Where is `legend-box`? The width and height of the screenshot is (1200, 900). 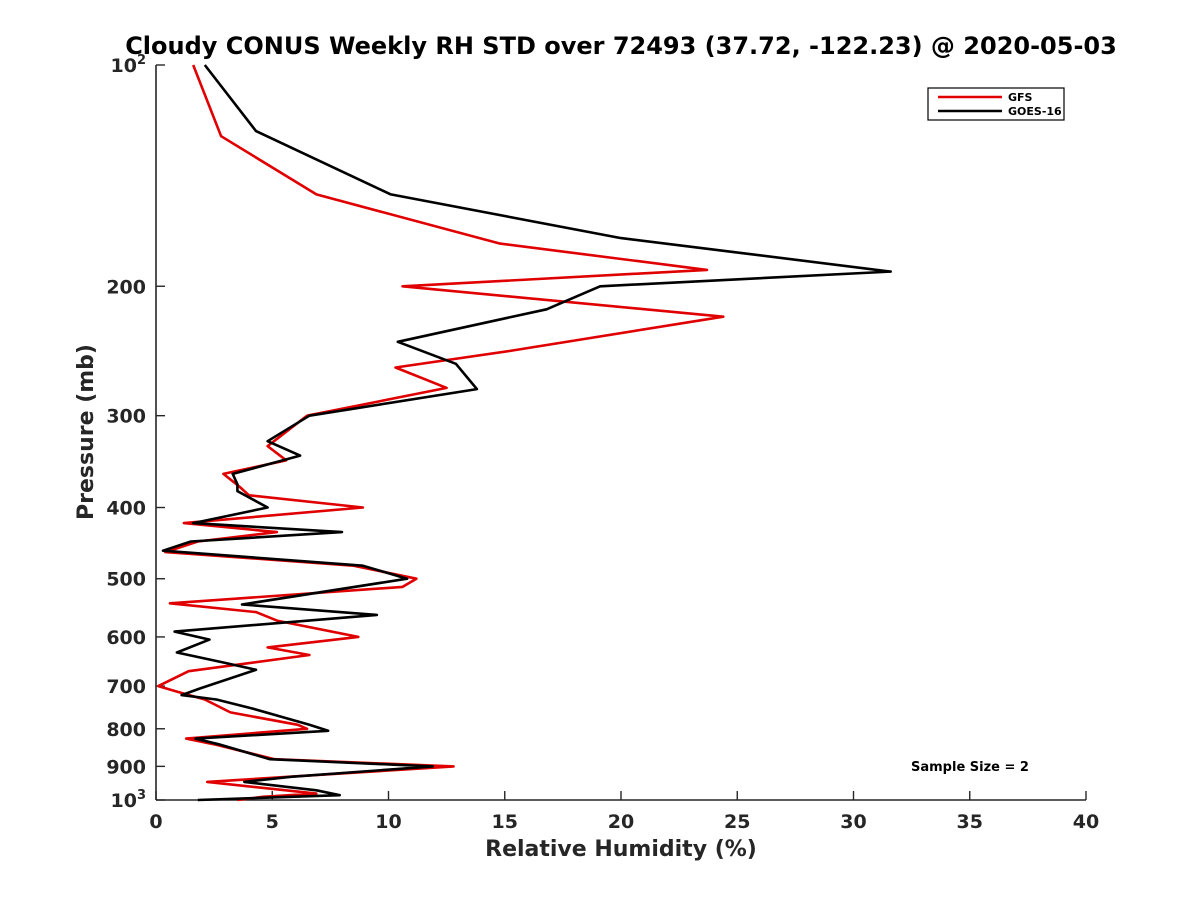
legend-box is located at coordinates (996, 104).